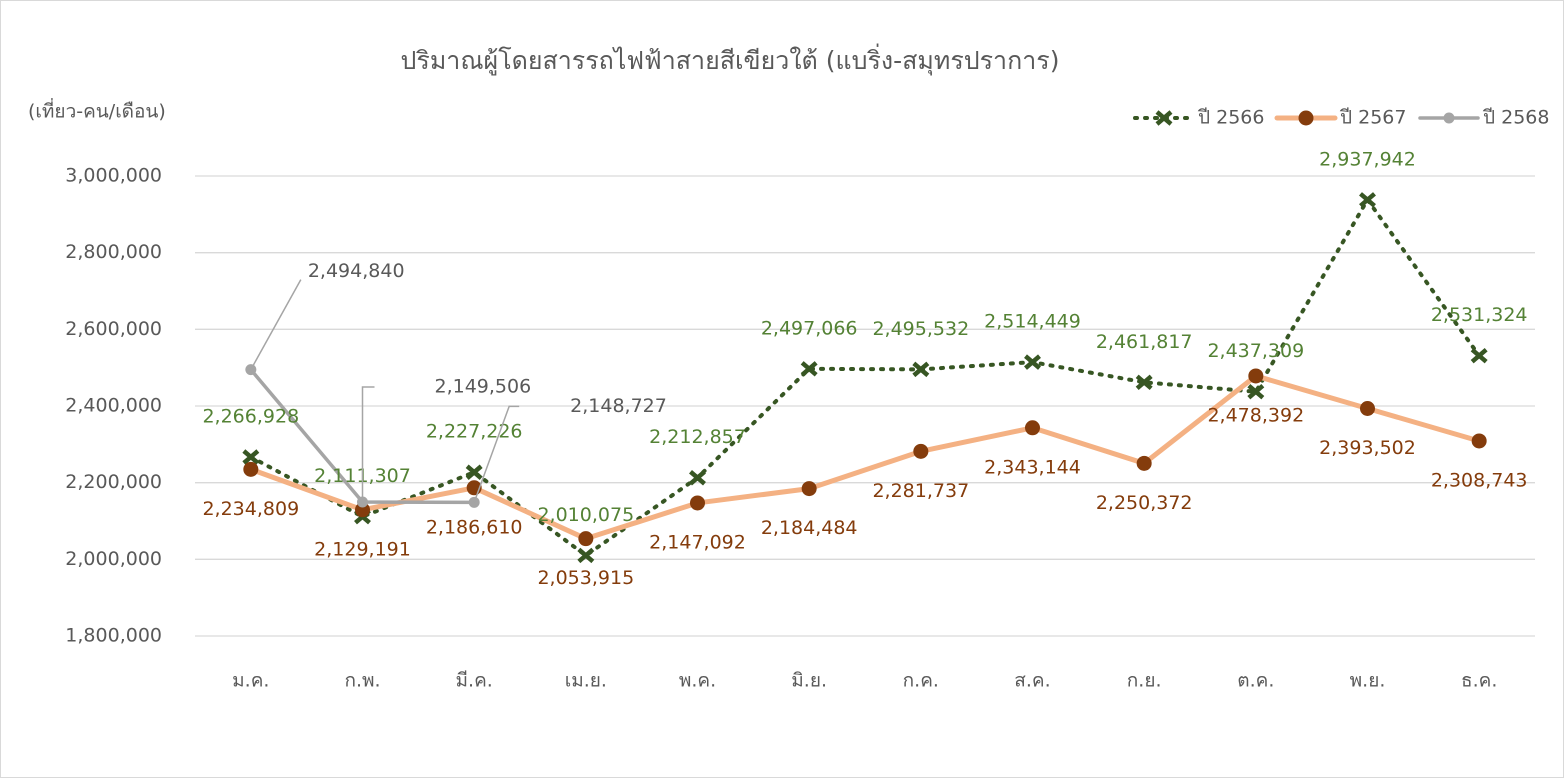 This screenshot has width=1564, height=778. I want to click on data-label: 2,184,484, so click(809, 528).